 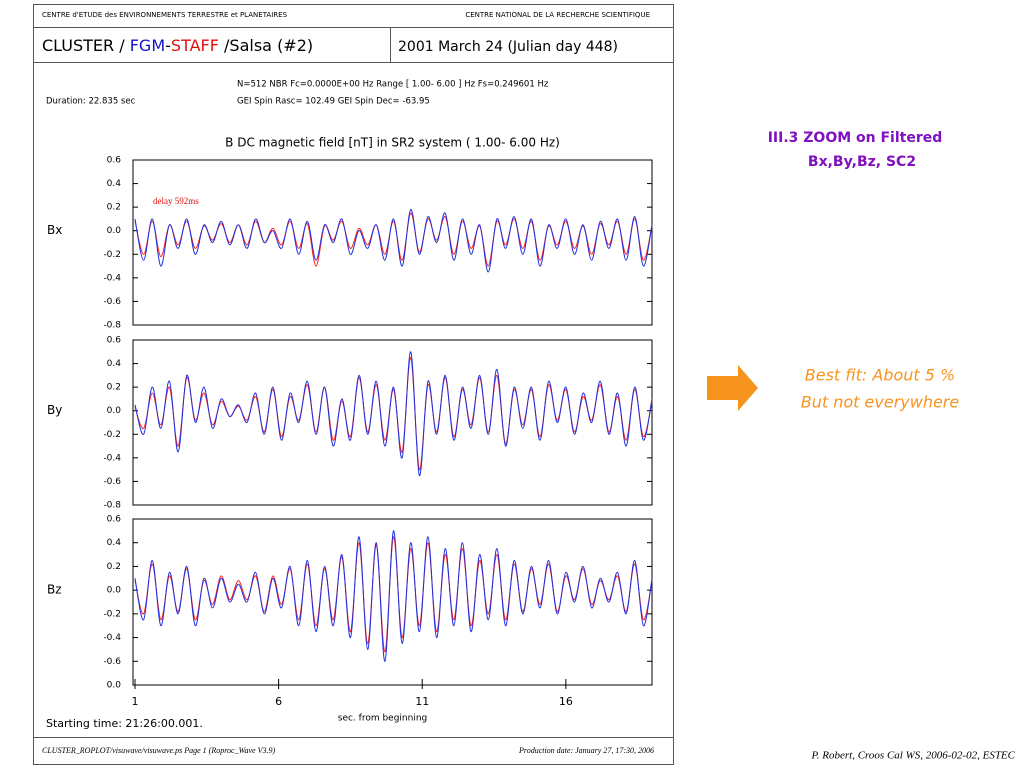 I want to click on title-part: STAFF, so click(x=195, y=45).